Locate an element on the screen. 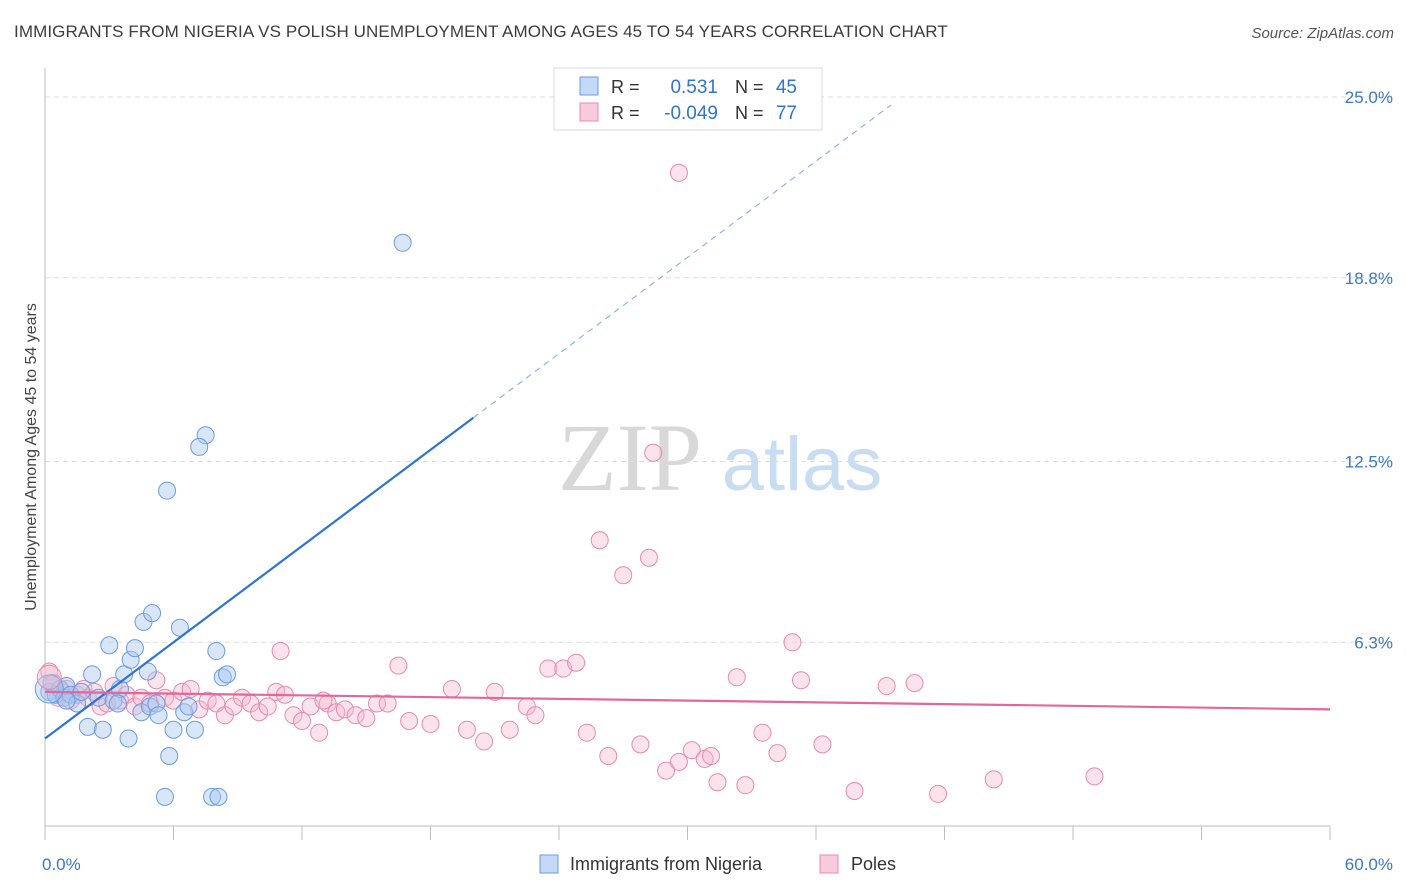  y-tick-label: 12.5% is located at coordinates (1369, 462).